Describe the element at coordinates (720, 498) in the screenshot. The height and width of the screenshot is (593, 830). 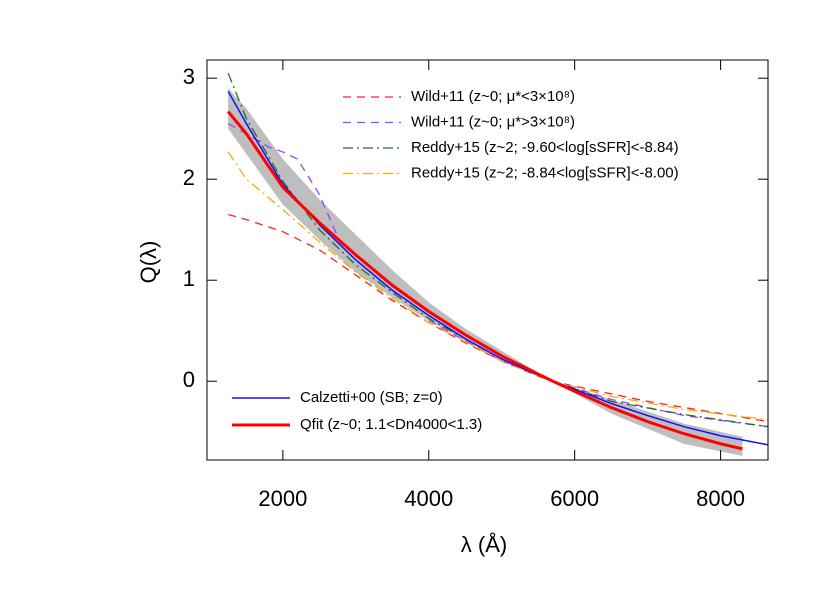
I see `x-tick-label: 8000` at that location.